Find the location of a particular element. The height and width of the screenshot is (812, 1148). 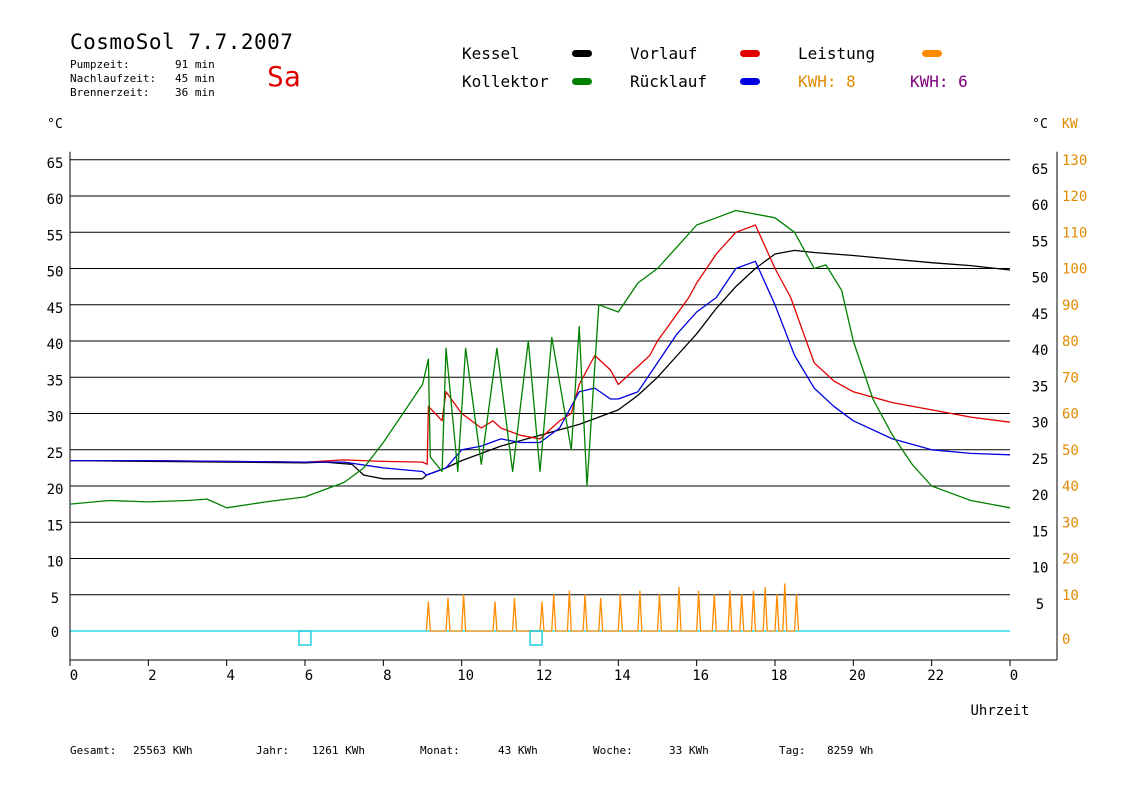

series-line-leistung is located at coordinates (612, 607).